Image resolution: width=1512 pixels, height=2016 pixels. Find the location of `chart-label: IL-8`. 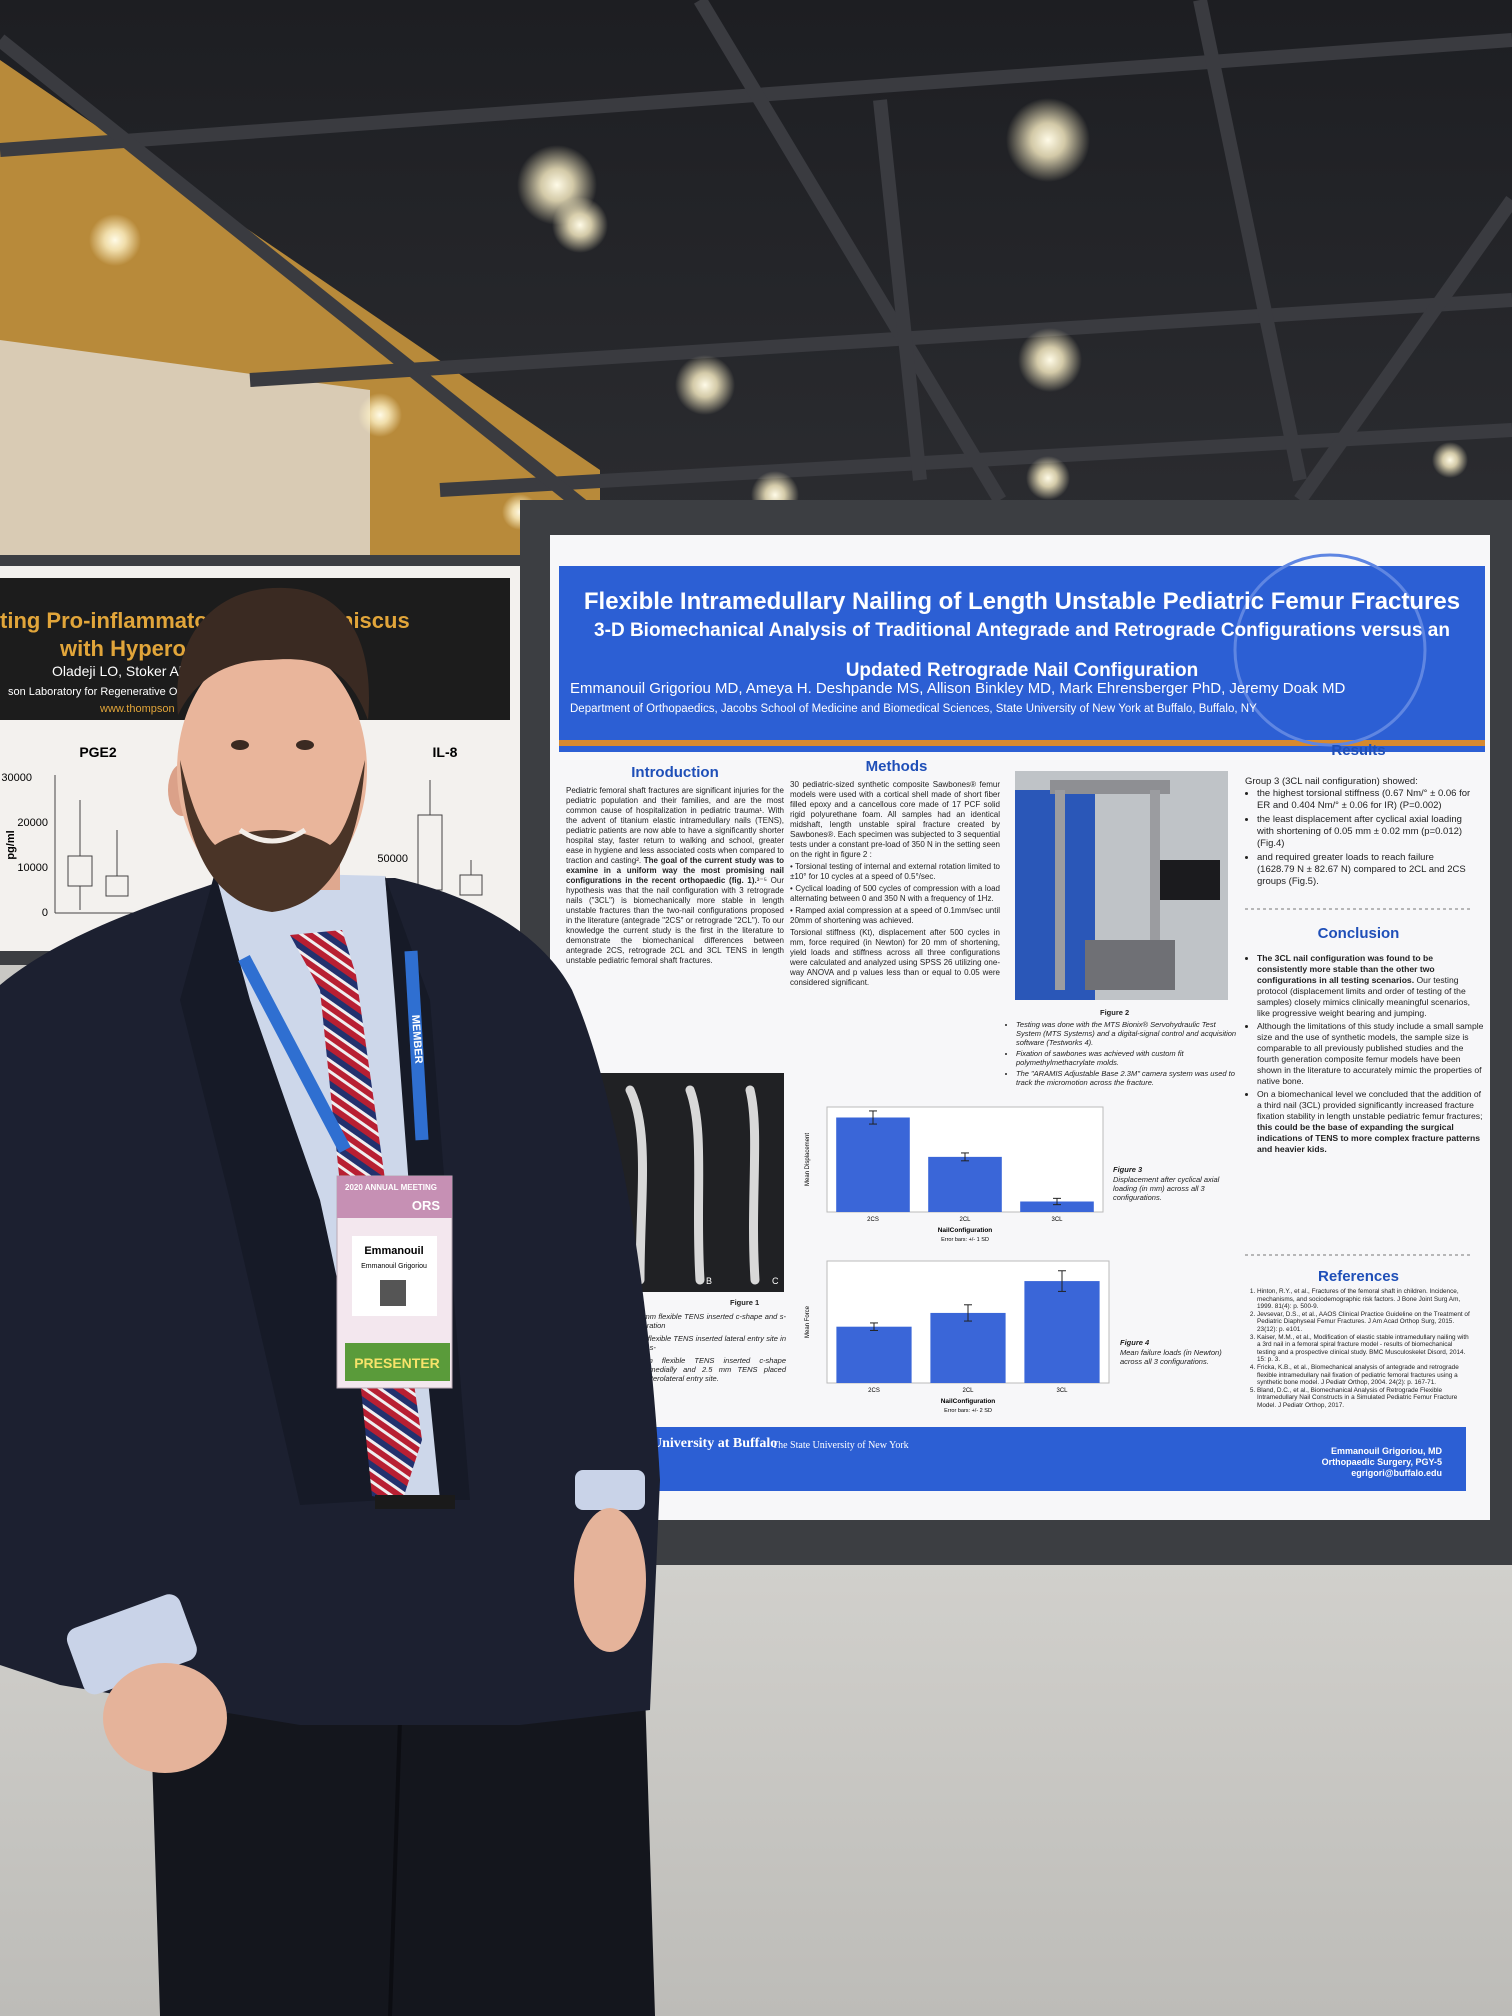

chart-label: IL-8 is located at coordinates (445, 752).